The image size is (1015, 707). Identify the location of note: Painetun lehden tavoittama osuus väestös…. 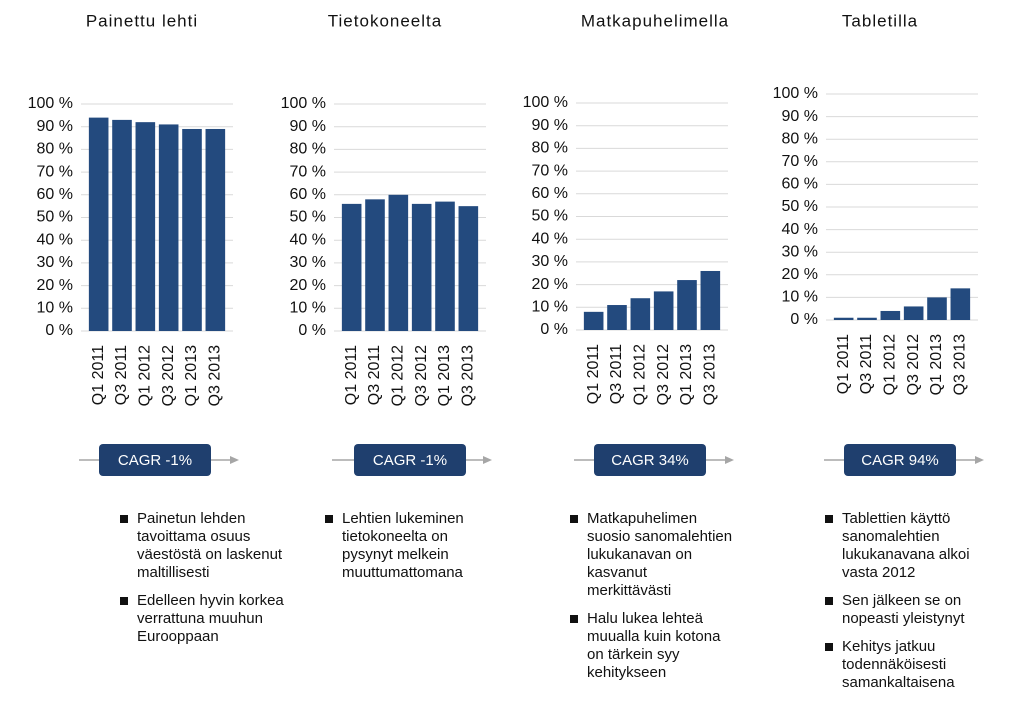
(202, 546).